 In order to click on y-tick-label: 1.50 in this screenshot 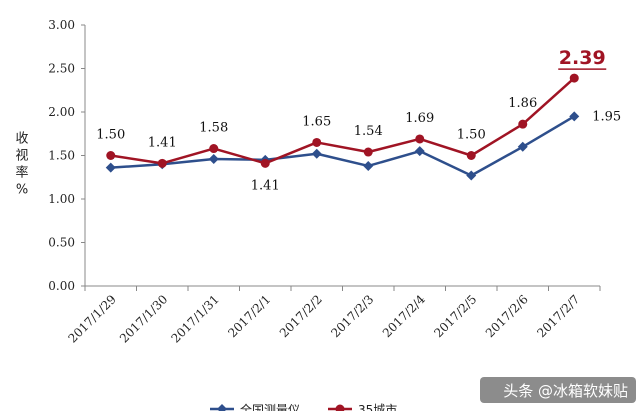, I will do `click(61, 156)`.